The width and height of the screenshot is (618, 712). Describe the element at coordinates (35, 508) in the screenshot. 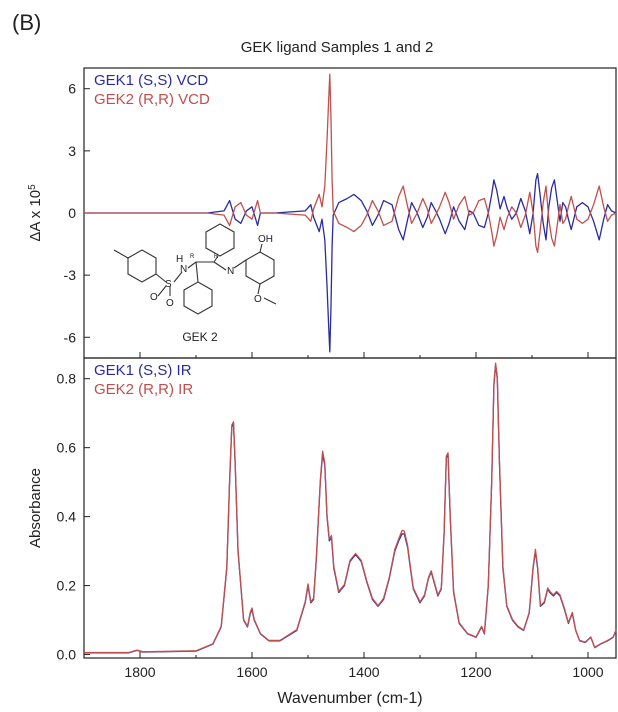

I see `ir-y-axis-label: Absorbance` at that location.